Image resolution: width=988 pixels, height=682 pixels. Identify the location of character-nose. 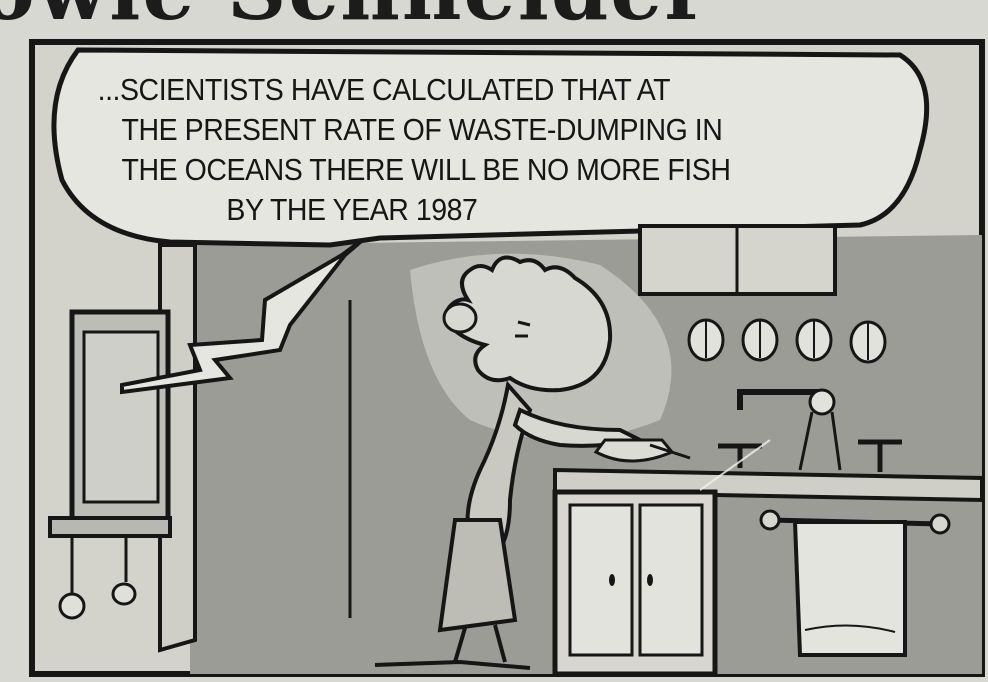
(460, 318).